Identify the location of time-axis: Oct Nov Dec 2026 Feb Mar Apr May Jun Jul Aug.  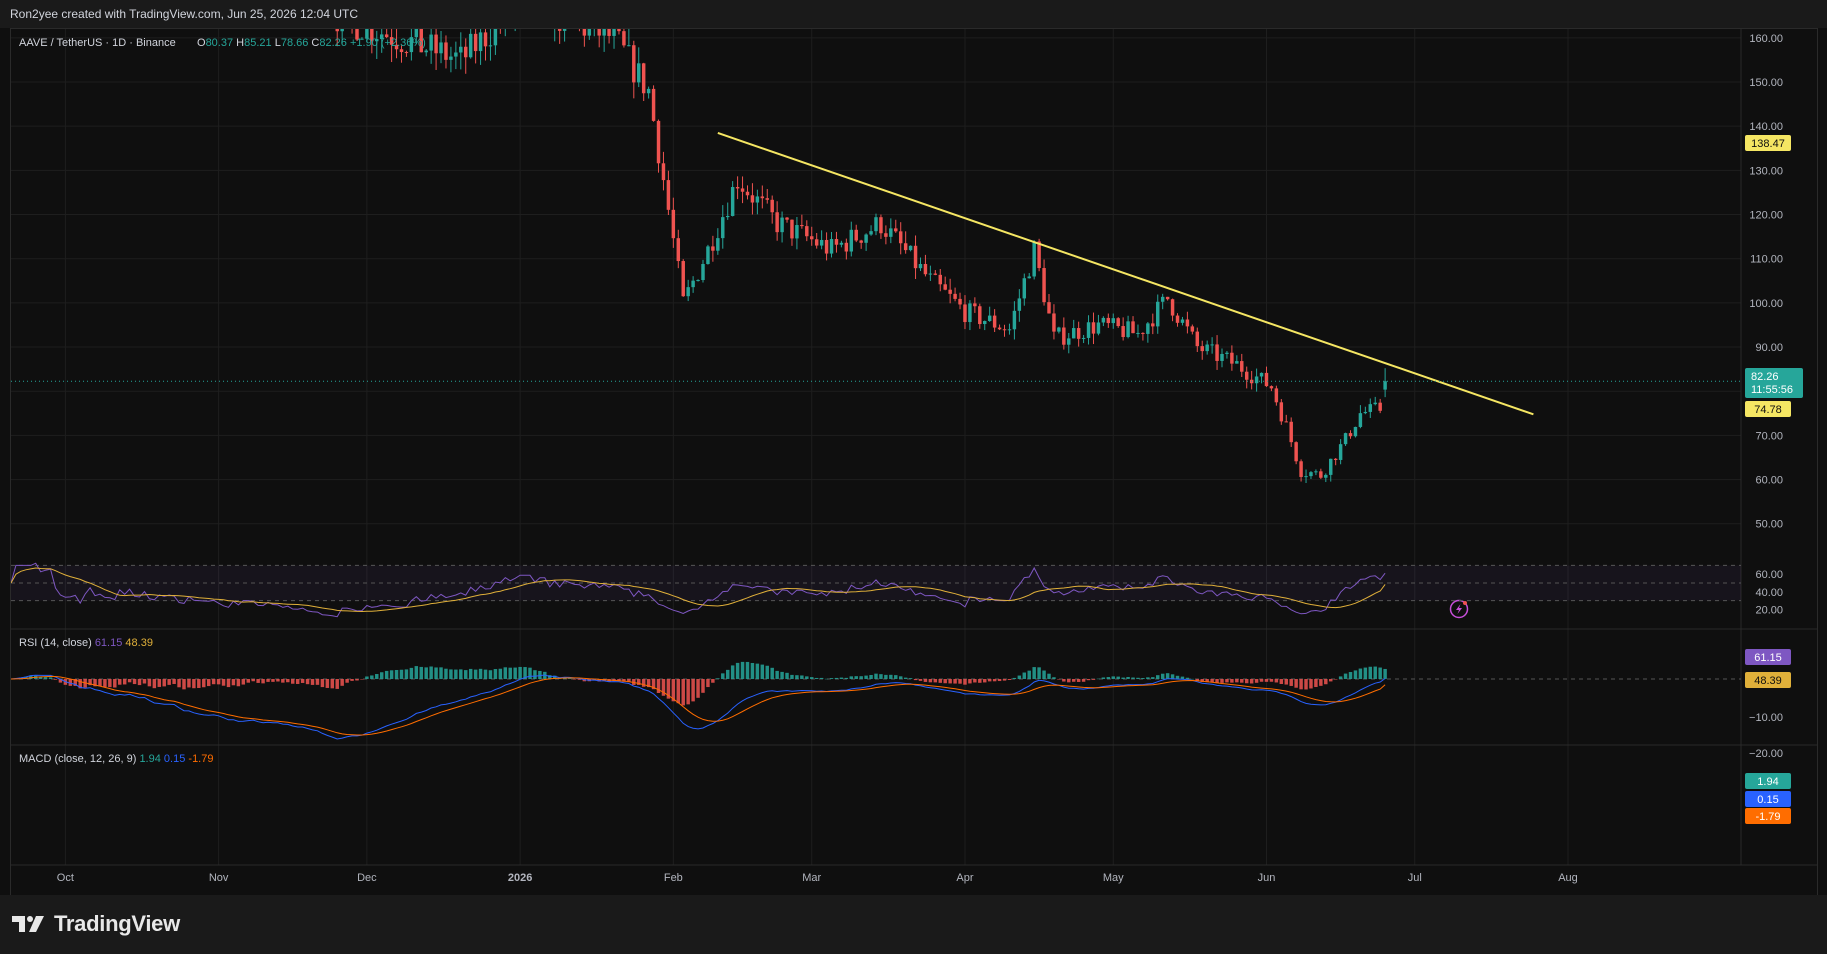
(817, 878).